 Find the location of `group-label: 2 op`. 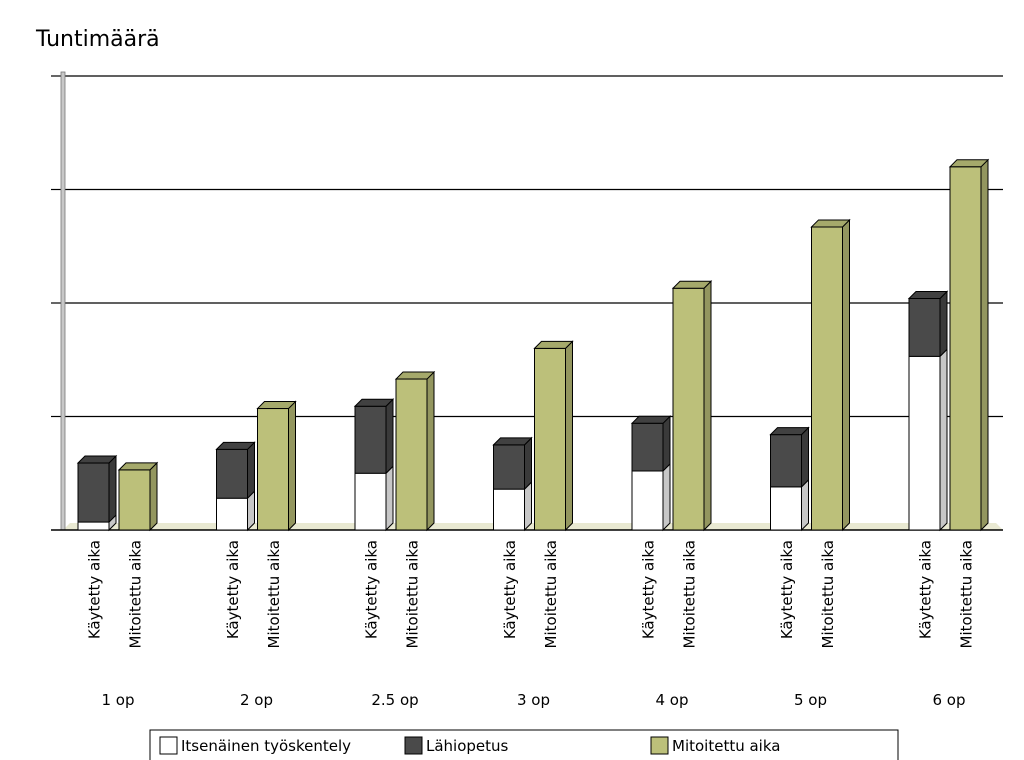

group-label: 2 op is located at coordinates (256, 700).